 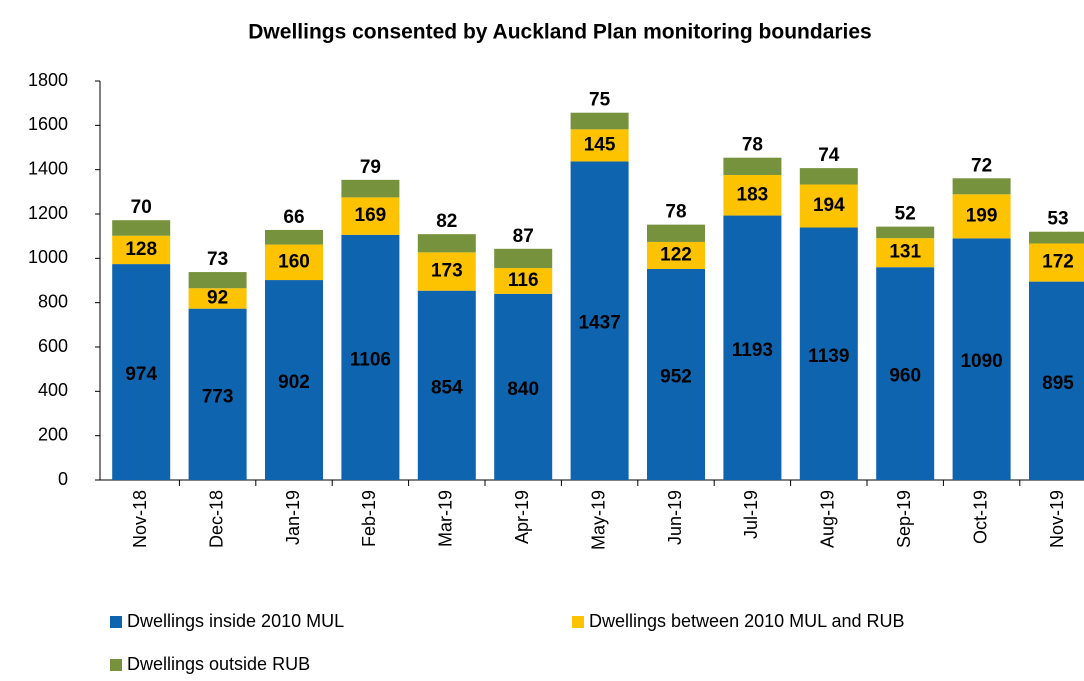 I want to click on data-label: 131, so click(x=905, y=252).